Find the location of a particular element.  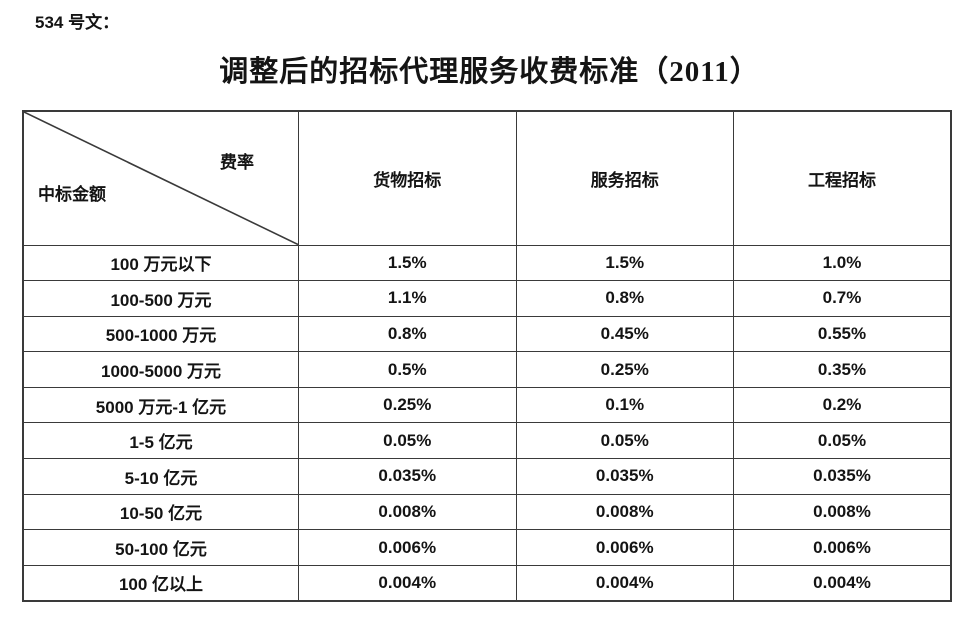

amount-range-cell: 100-500 万元 is located at coordinates (160, 298).